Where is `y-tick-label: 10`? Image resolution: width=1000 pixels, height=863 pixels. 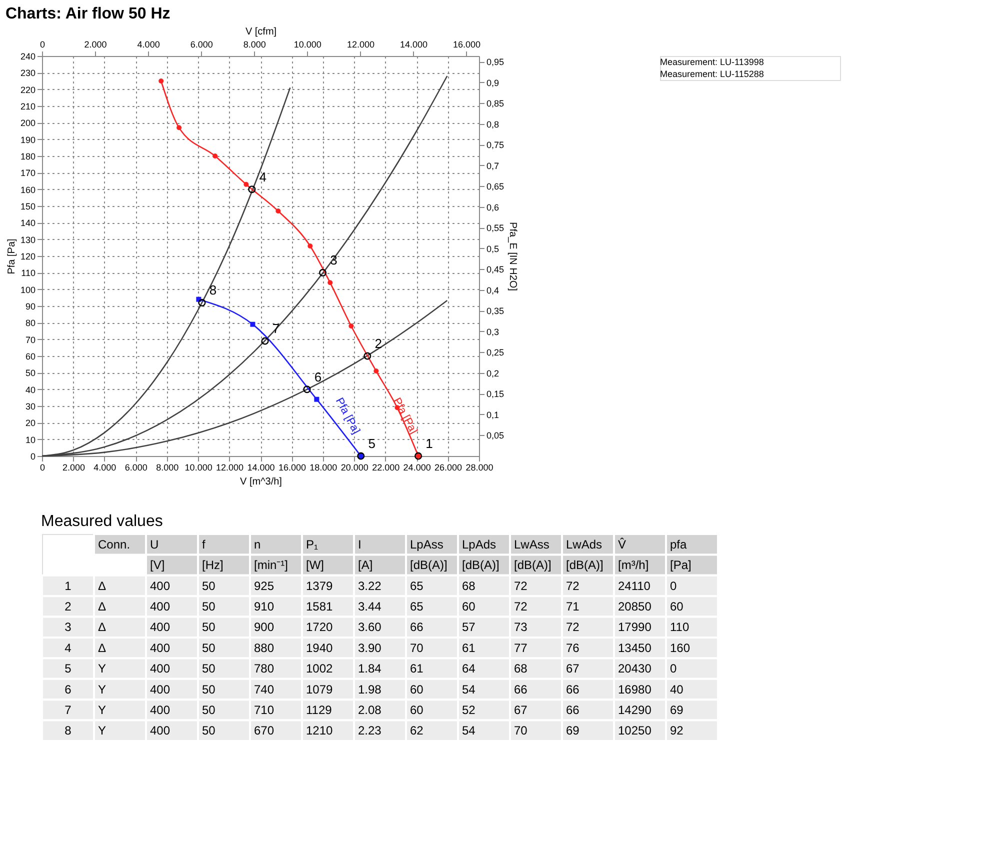
y-tick-label: 10 is located at coordinates (30, 439).